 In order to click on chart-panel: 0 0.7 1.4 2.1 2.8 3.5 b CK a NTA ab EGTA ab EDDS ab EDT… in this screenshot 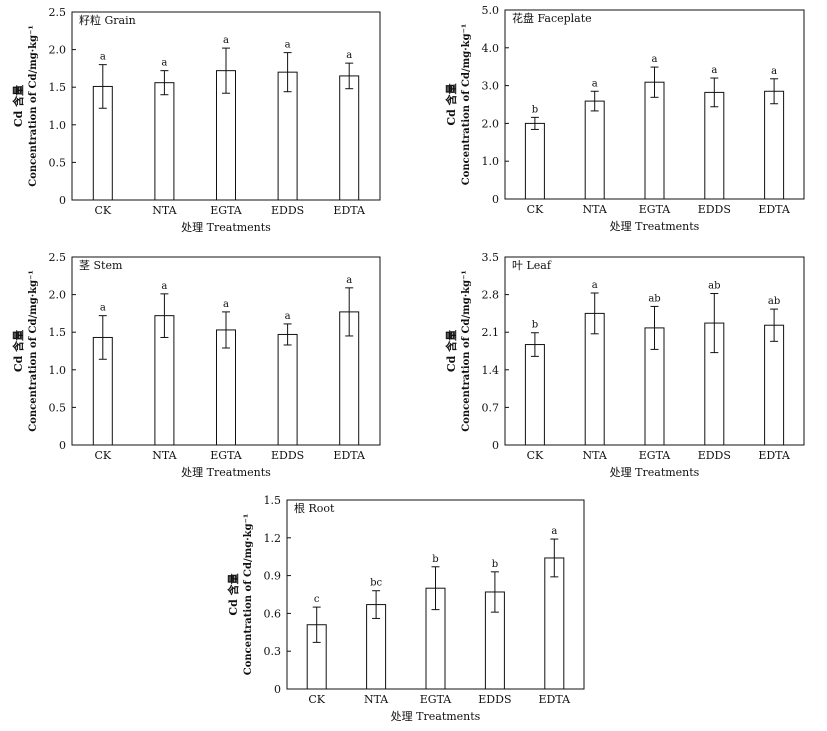, I will do `click(624, 365)`.